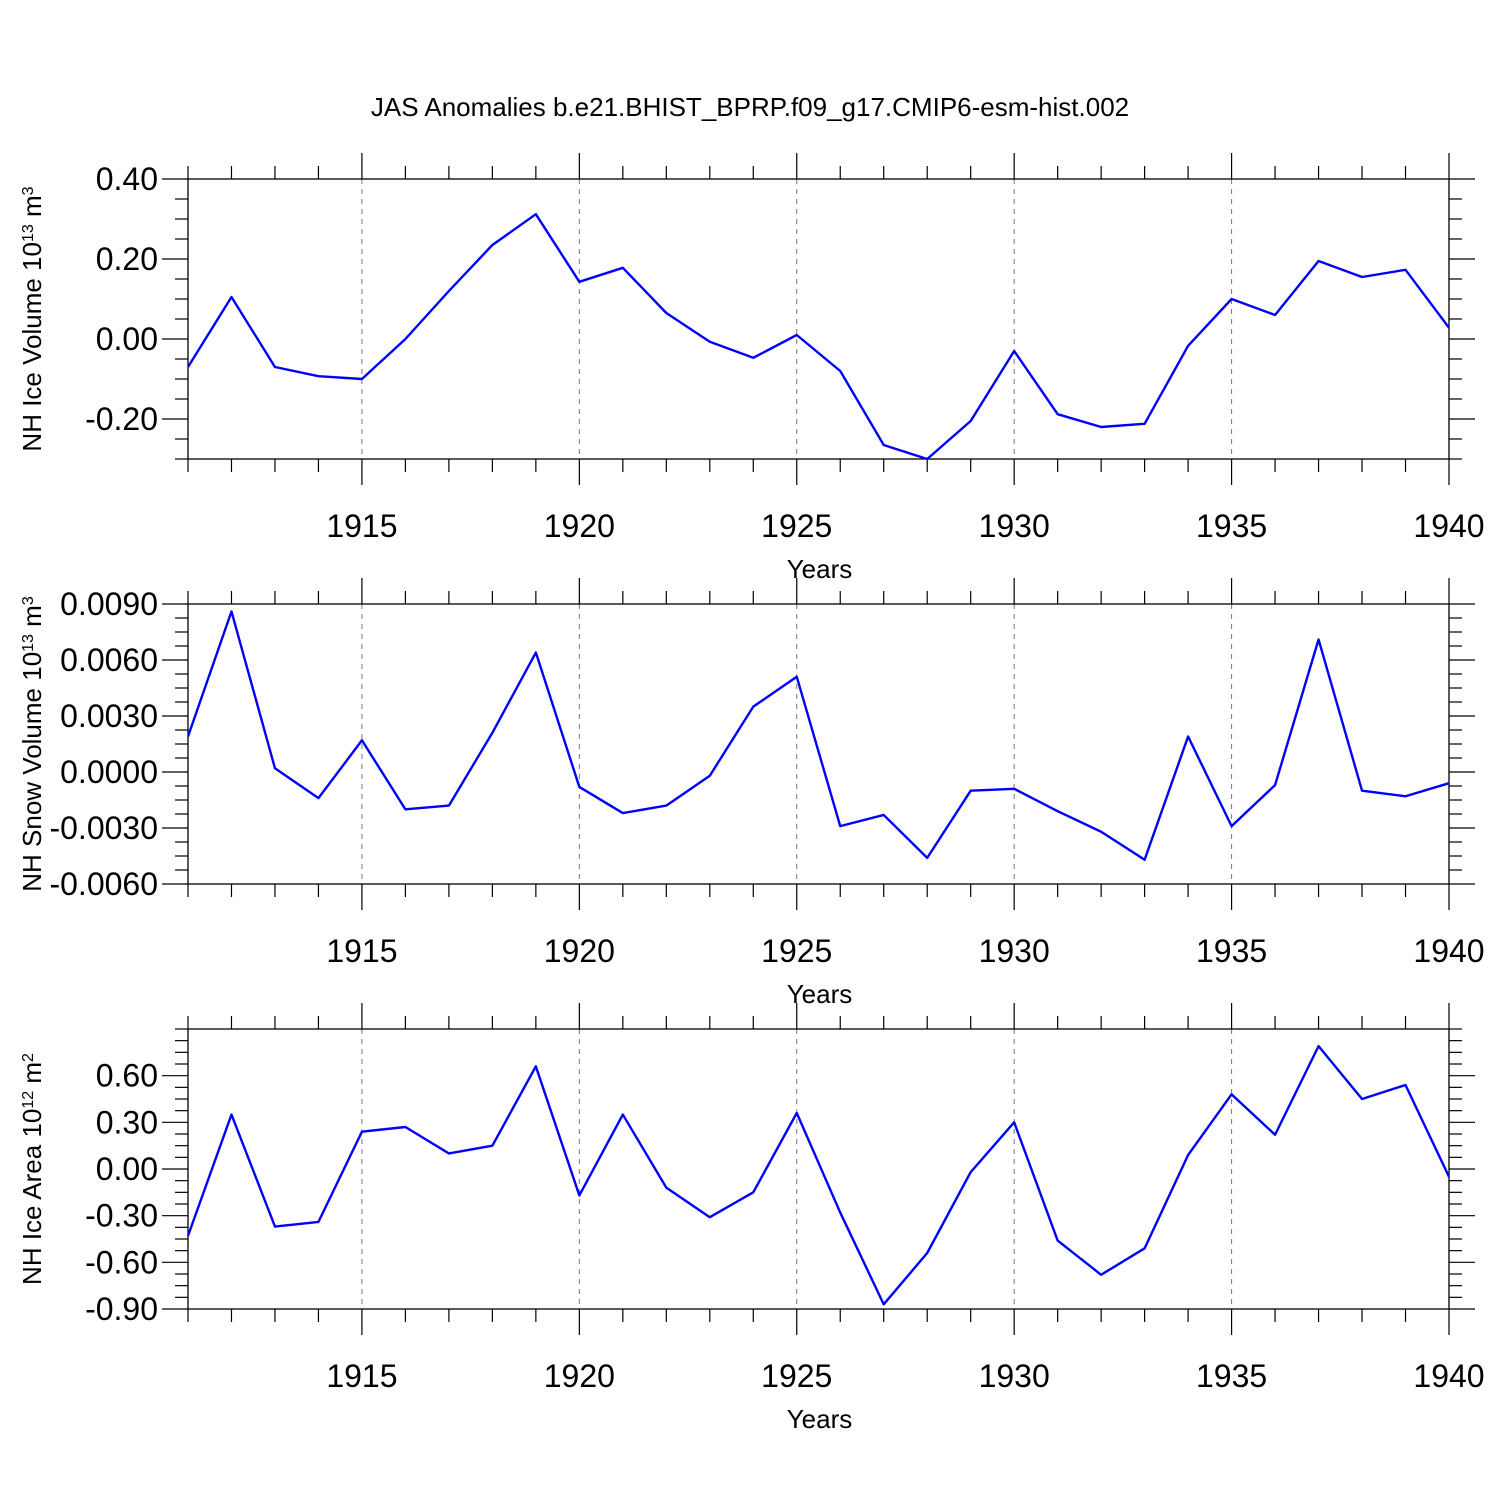  What do you see at coordinates (28, 1100) in the screenshot?
I see `y-axis-label-superscript: 12` at bounding box center [28, 1100].